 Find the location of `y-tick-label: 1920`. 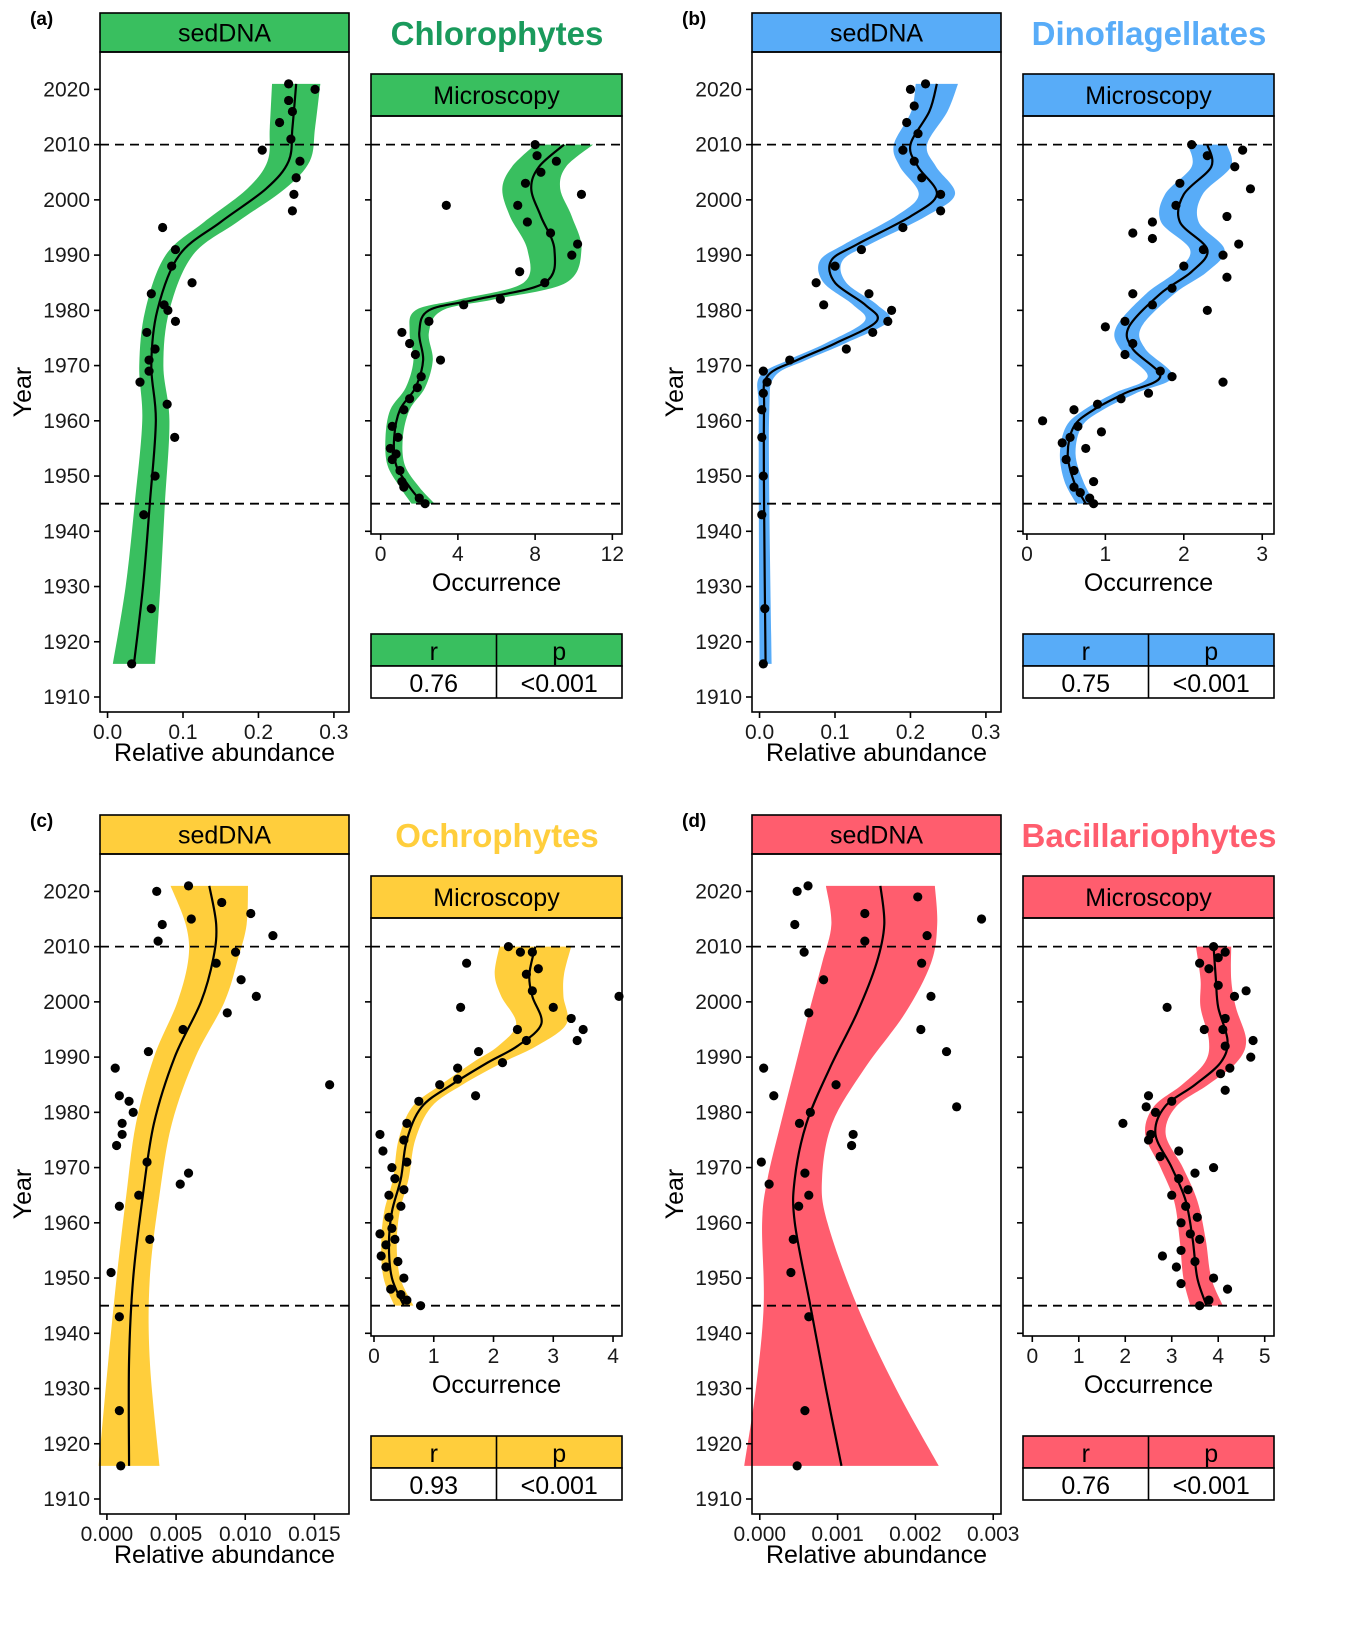

y-tick-label: 1920 is located at coordinates (66, 642).